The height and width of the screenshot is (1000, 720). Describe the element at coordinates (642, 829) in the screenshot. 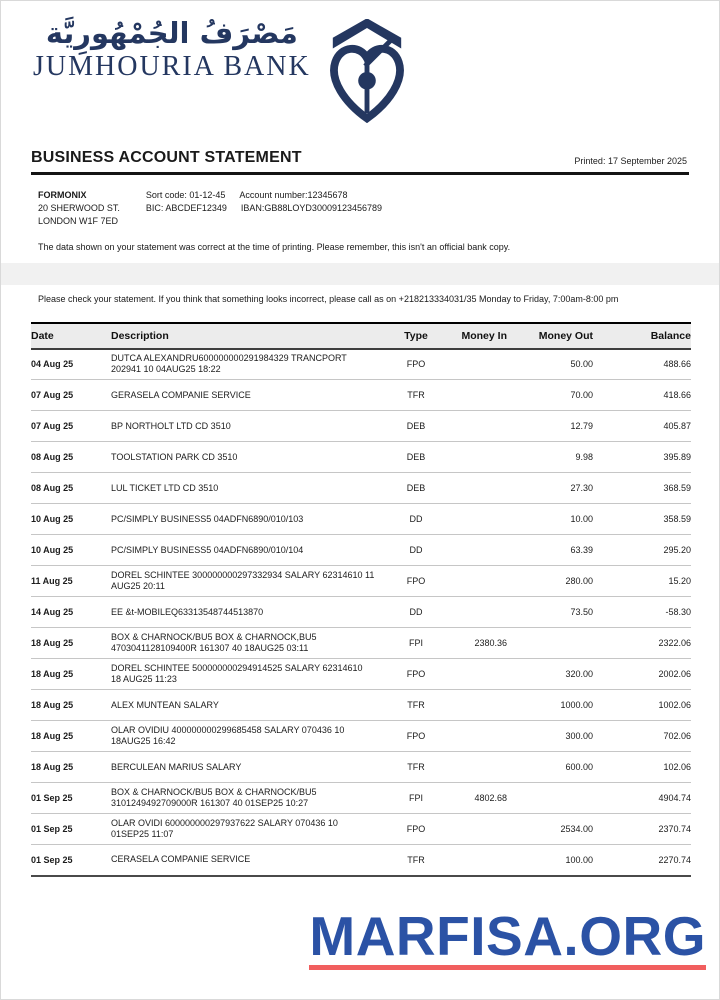

I see `transaction-balance: 2370.74` at that location.